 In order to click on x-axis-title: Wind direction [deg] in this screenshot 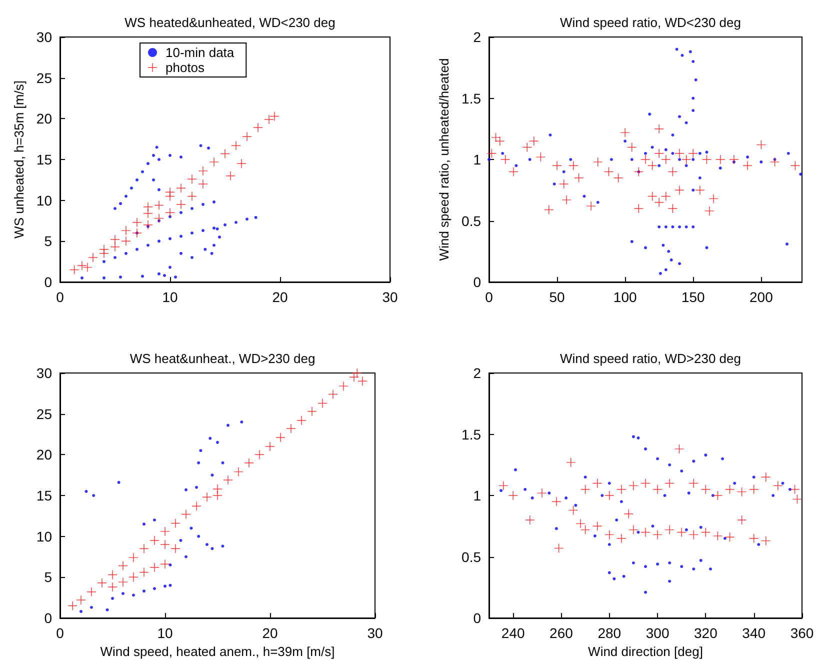, I will do `click(645, 651)`.